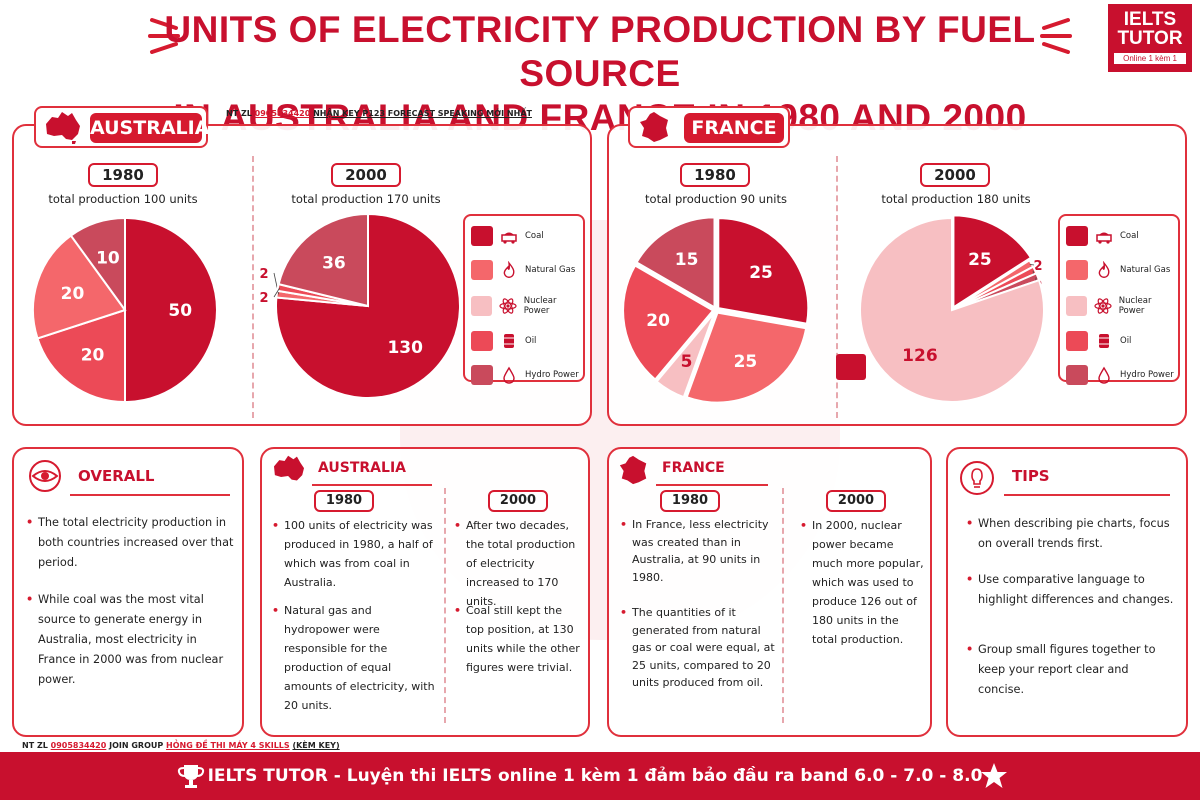 Image resolution: width=1200 pixels, height=800 pixels. What do you see at coordinates (654, 127) in the screenshot?
I see `france-map-icon` at bounding box center [654, 127].